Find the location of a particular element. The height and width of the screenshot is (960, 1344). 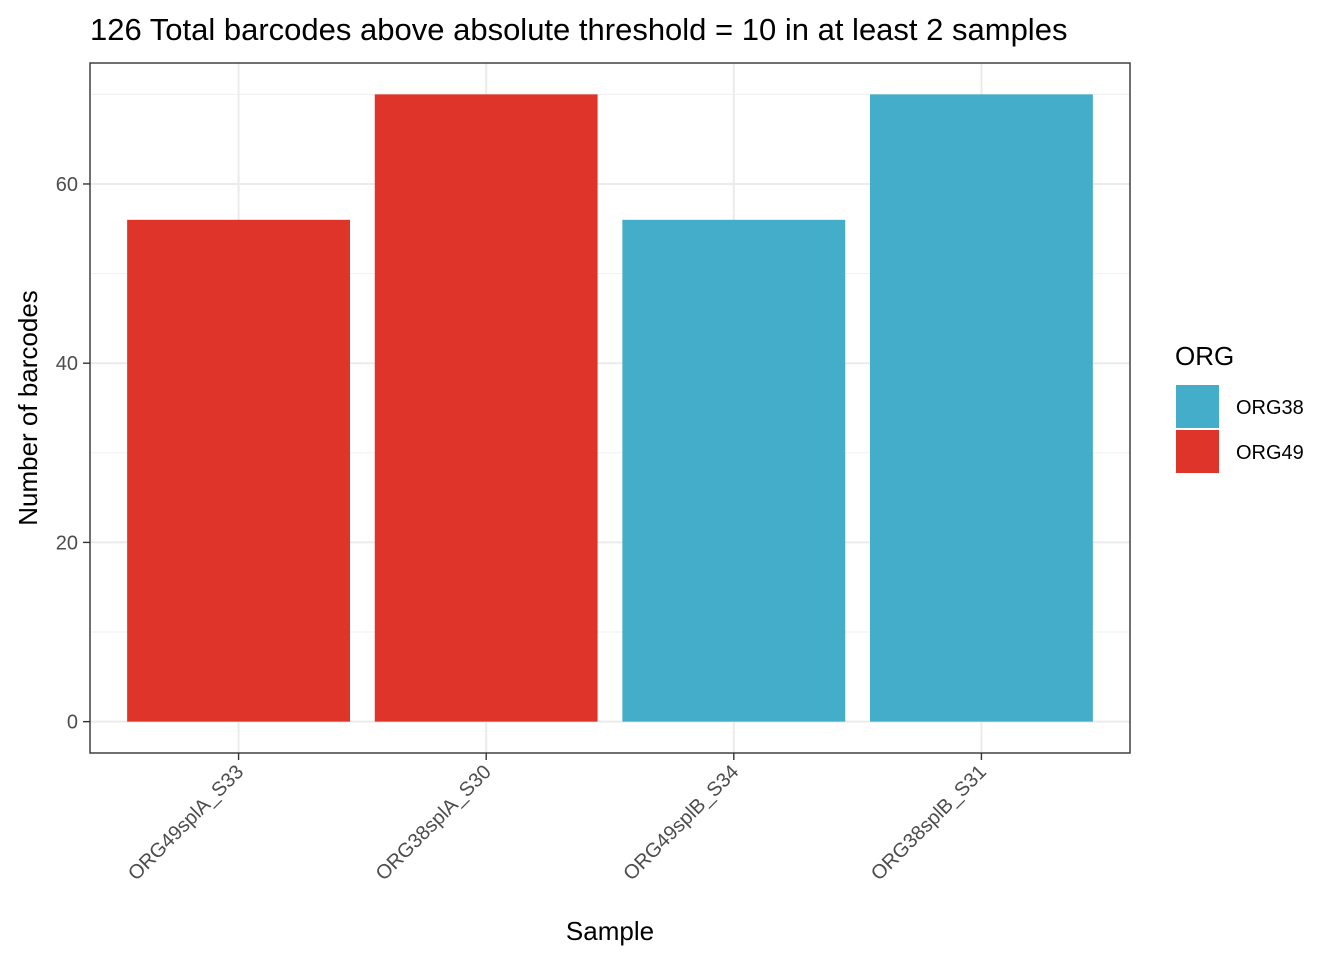

x-axis-title: Sample is located at coordinates (610, 931).